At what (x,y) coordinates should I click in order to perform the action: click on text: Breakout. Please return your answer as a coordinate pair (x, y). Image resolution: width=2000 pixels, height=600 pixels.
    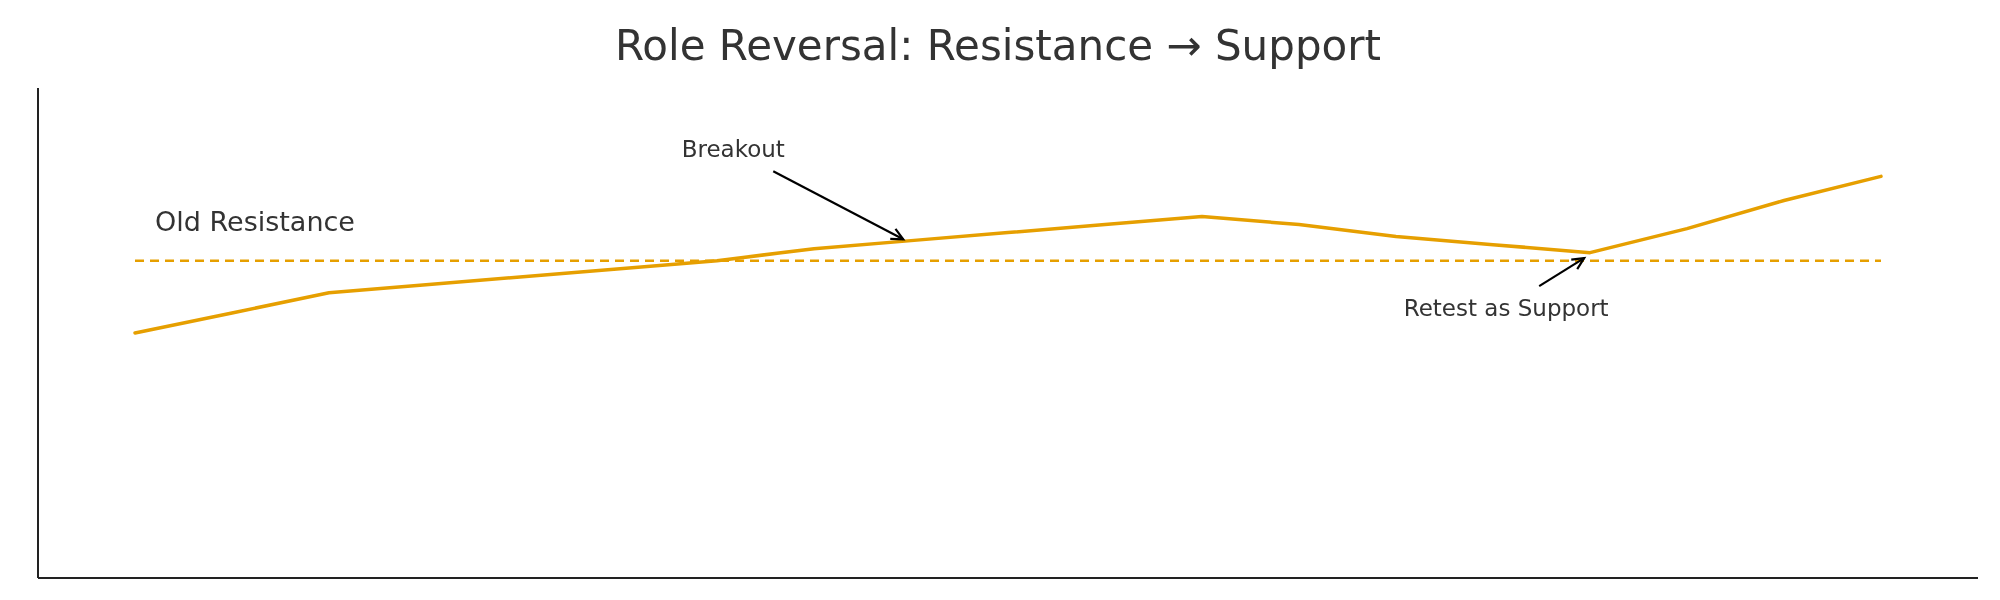
    Looking at the image, I should click on (733, 149).